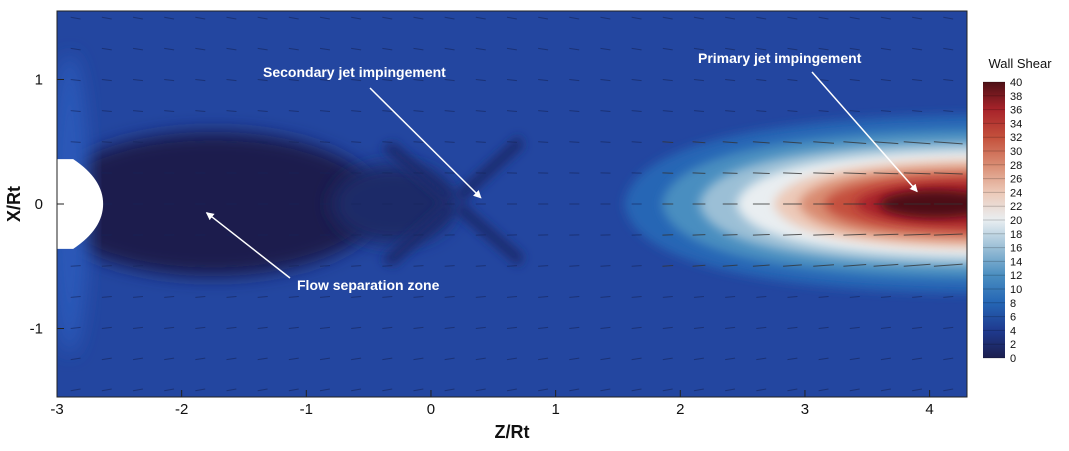 The width and height of the screenshot is (1069, 451). I want to click on y-tick-label: 1, so click(39, 79).